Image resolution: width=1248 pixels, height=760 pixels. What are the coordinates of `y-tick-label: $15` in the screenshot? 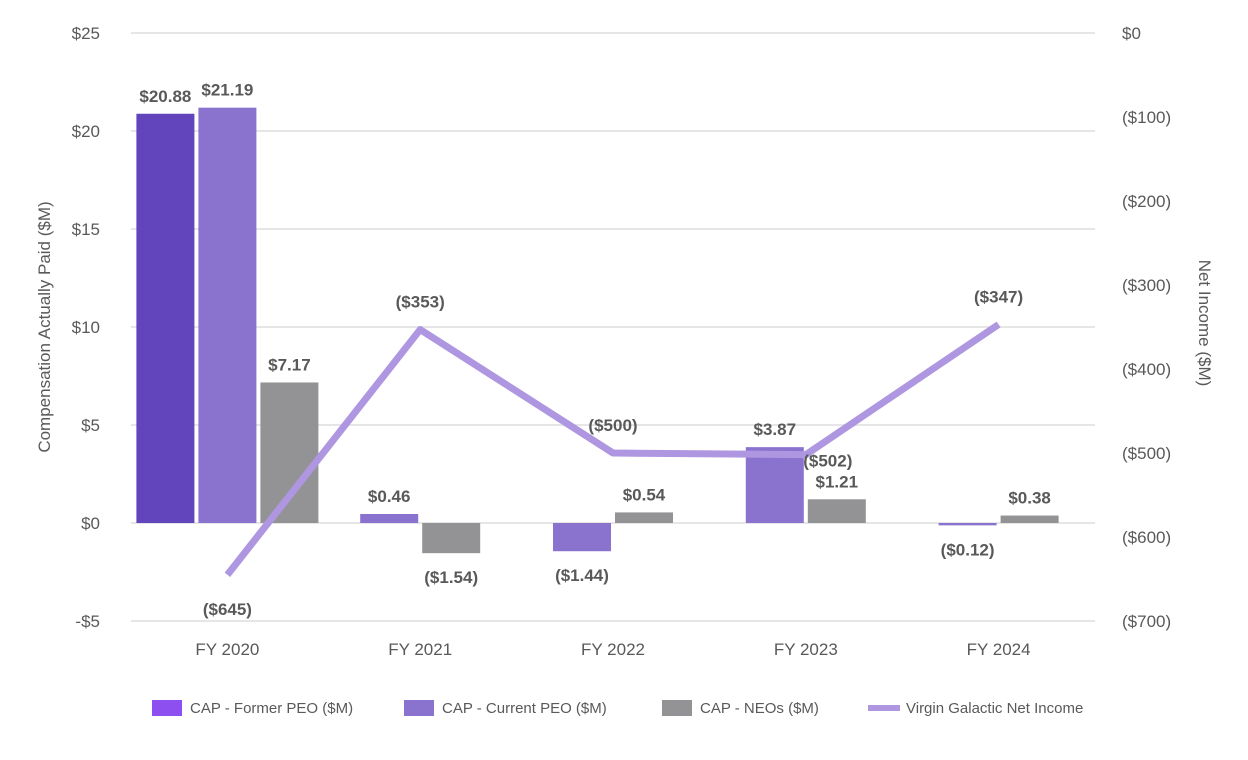 It's located at (86, 229).